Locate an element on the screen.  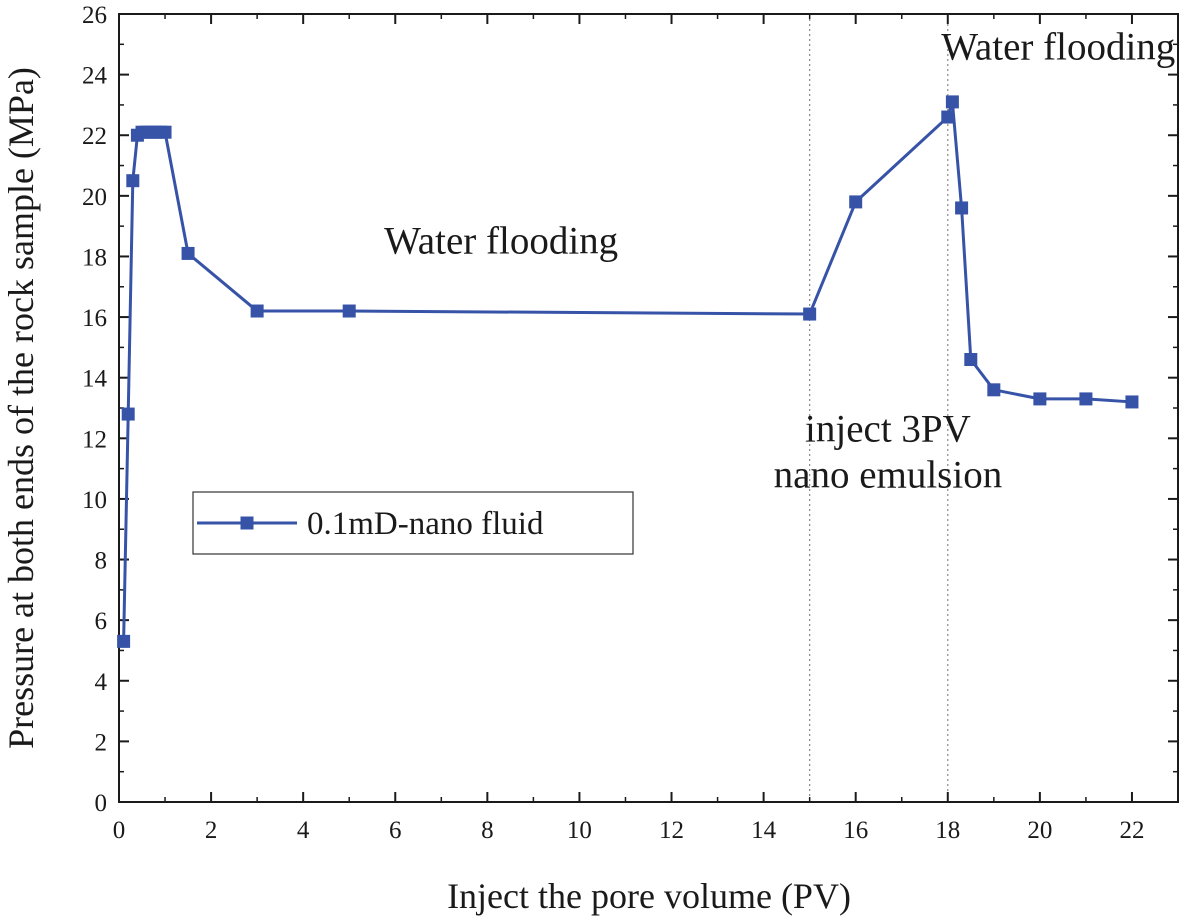
y-tick-label: 6 is located at coordinates (101, 621).